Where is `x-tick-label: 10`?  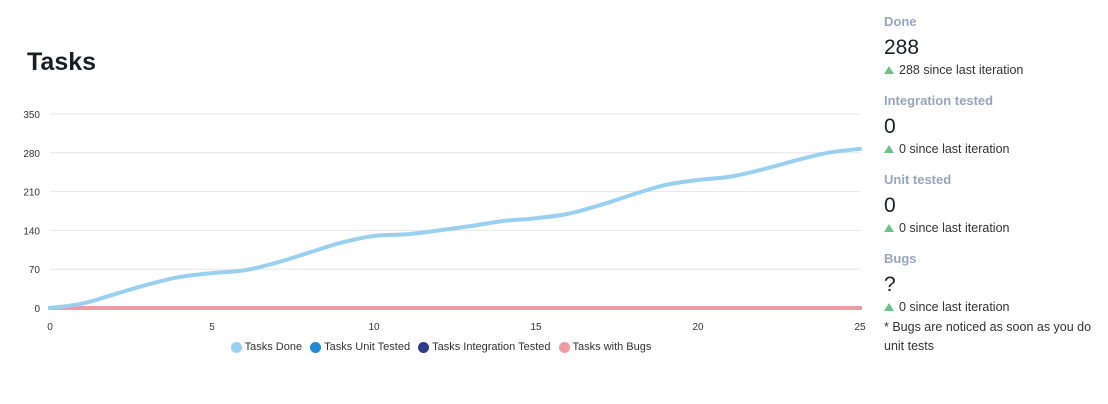 x-tick-label: 10 is located at coordinates (374, 327).